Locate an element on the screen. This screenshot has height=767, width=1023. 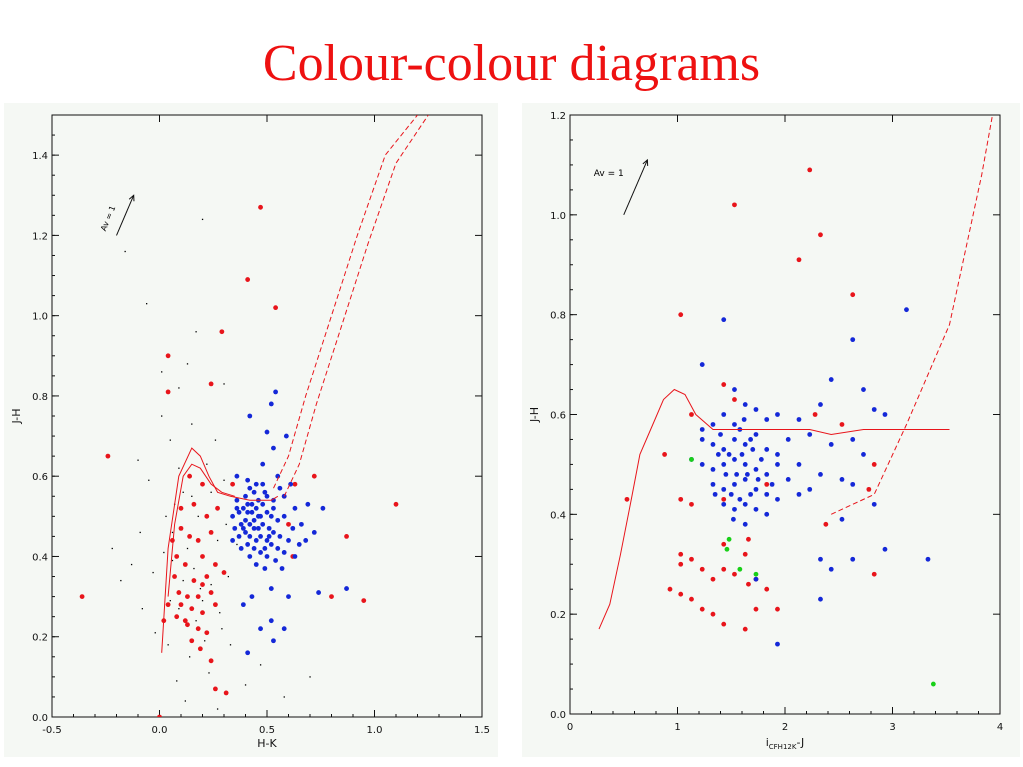
y-tick-label: 1.0 is located at coordinates (40, 317).